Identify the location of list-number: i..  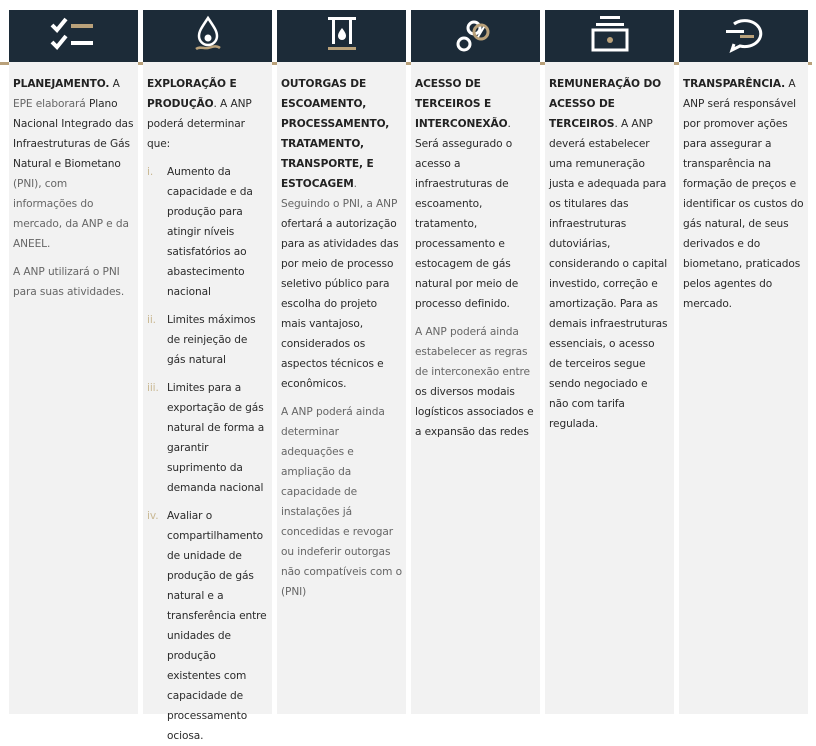
(150, 172).